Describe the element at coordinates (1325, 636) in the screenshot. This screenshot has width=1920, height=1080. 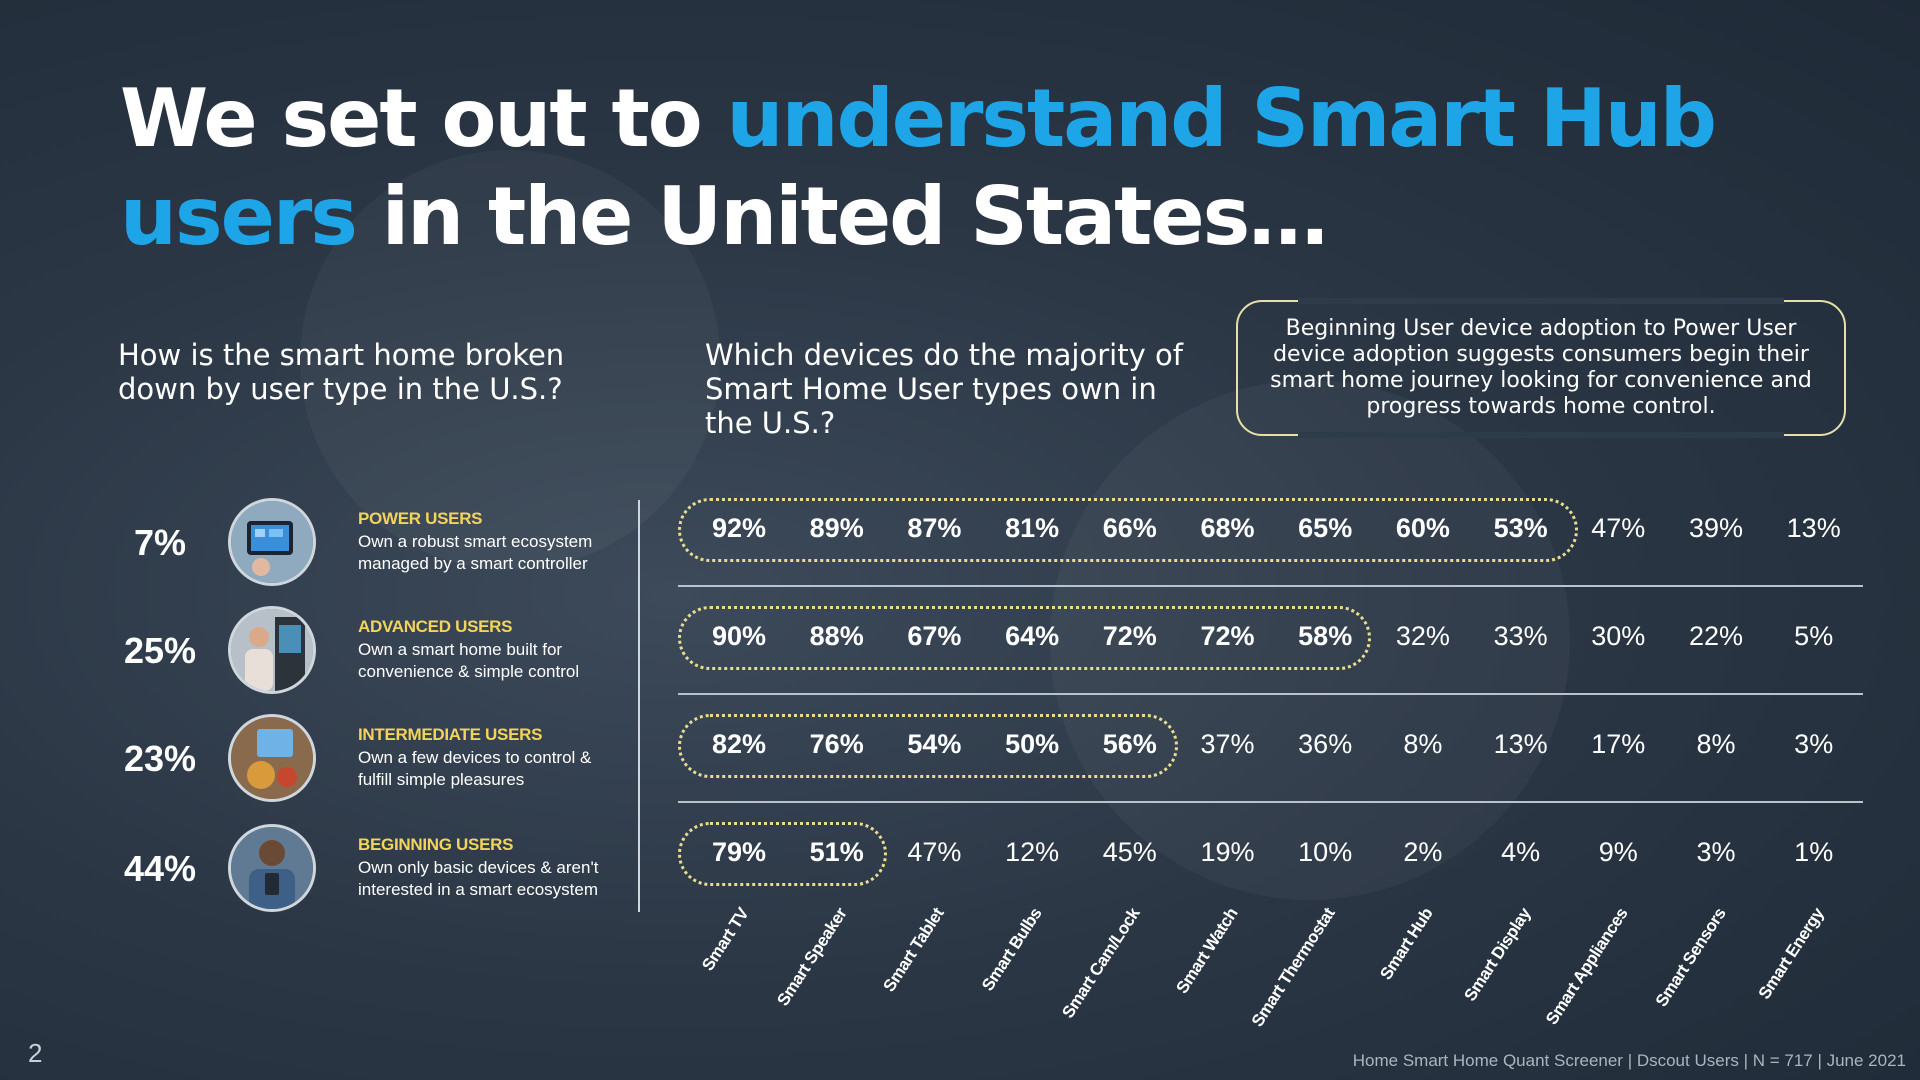
I see `data-cell: 58%` at that location.